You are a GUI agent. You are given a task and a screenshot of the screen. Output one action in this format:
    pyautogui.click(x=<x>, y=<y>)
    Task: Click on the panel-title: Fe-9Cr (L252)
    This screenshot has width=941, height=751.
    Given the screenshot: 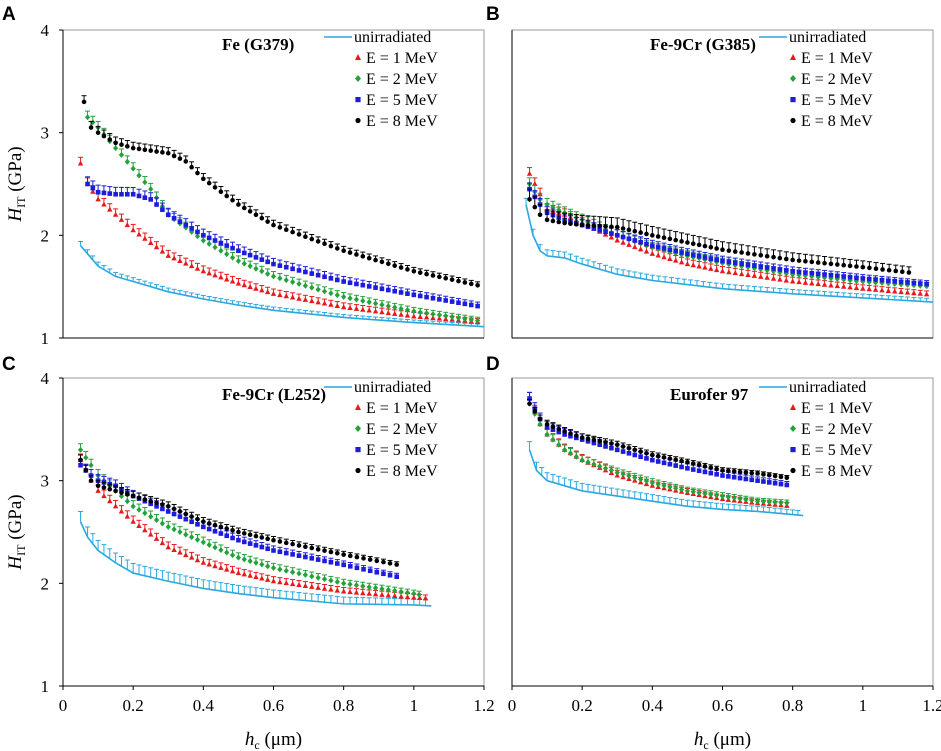 What is the action you would take?
    pyautogui.click(x=274, y=394)
    